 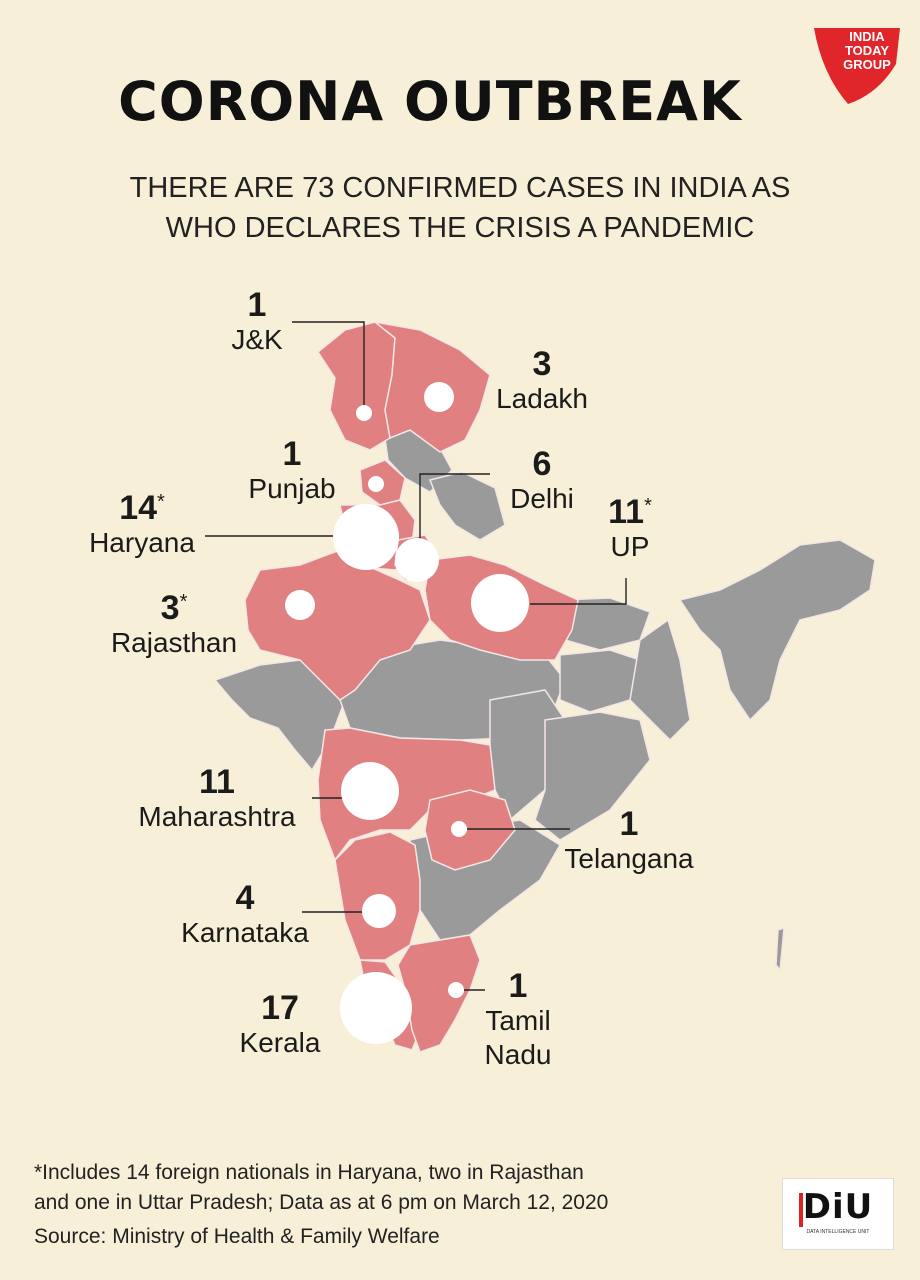 I want to click on marker-telangana, so click(x=459, y=829).